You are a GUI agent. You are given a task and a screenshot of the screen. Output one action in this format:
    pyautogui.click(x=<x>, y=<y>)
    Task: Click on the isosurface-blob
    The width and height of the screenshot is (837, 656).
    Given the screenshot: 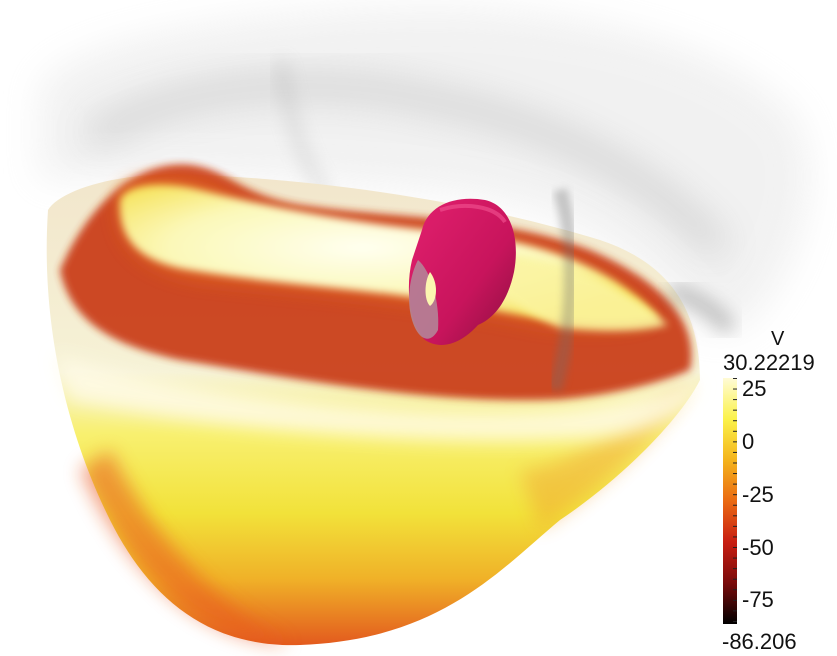 What is the action you would take?
    pyautogui.click(x=462, y=271)
    